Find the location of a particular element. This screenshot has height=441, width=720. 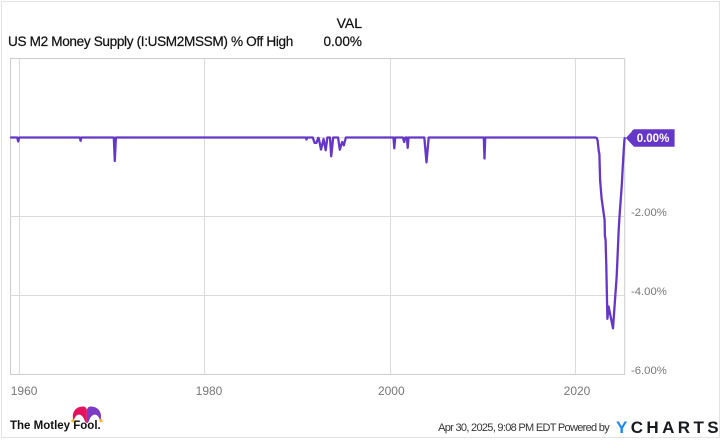

svg-text: 0.00% is located at coordinates (653, 139).